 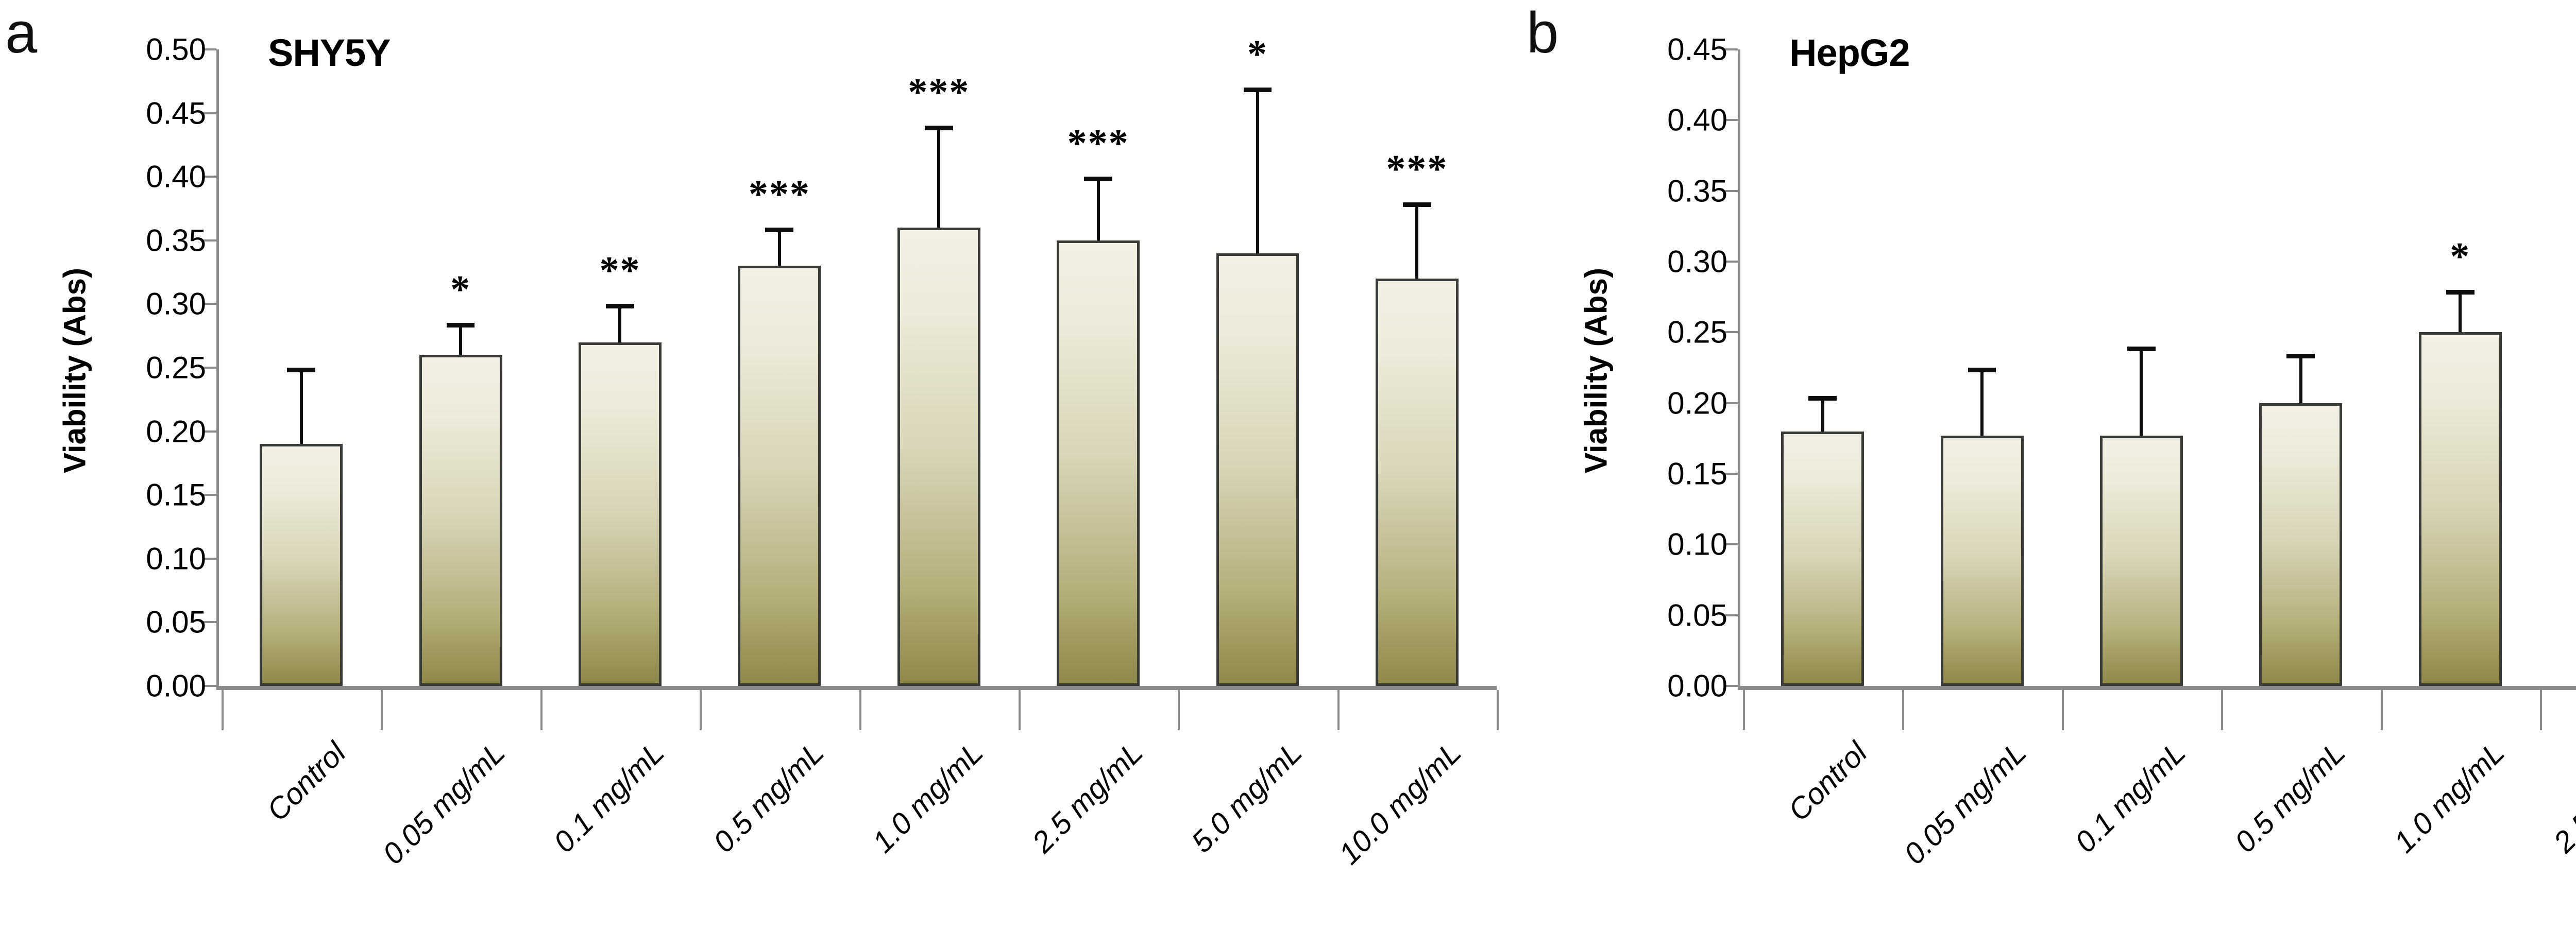 What do you see at coordinates (21, 33) in the screenshot?
I see `panel-letter-a: a` at bounding box center [21, 33].